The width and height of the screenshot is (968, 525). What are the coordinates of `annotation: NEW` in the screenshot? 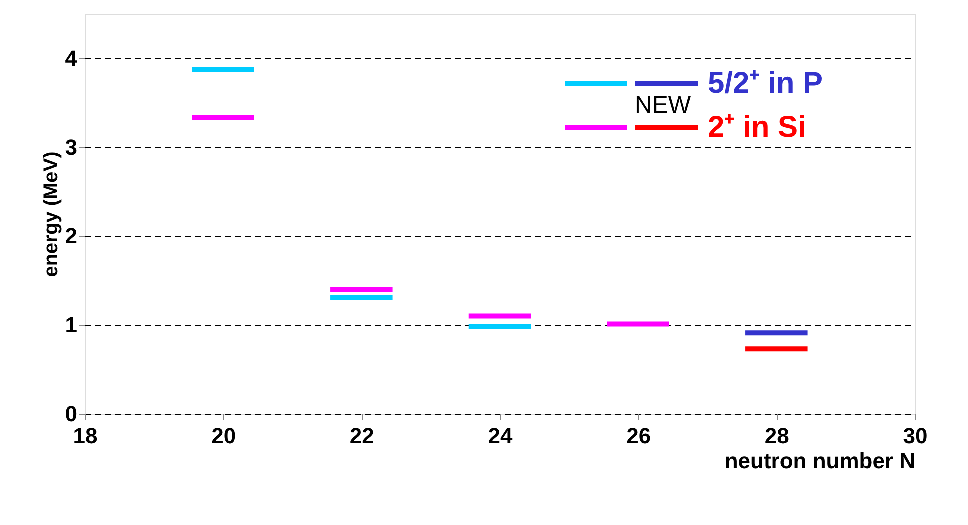 It's located at (663, 105).